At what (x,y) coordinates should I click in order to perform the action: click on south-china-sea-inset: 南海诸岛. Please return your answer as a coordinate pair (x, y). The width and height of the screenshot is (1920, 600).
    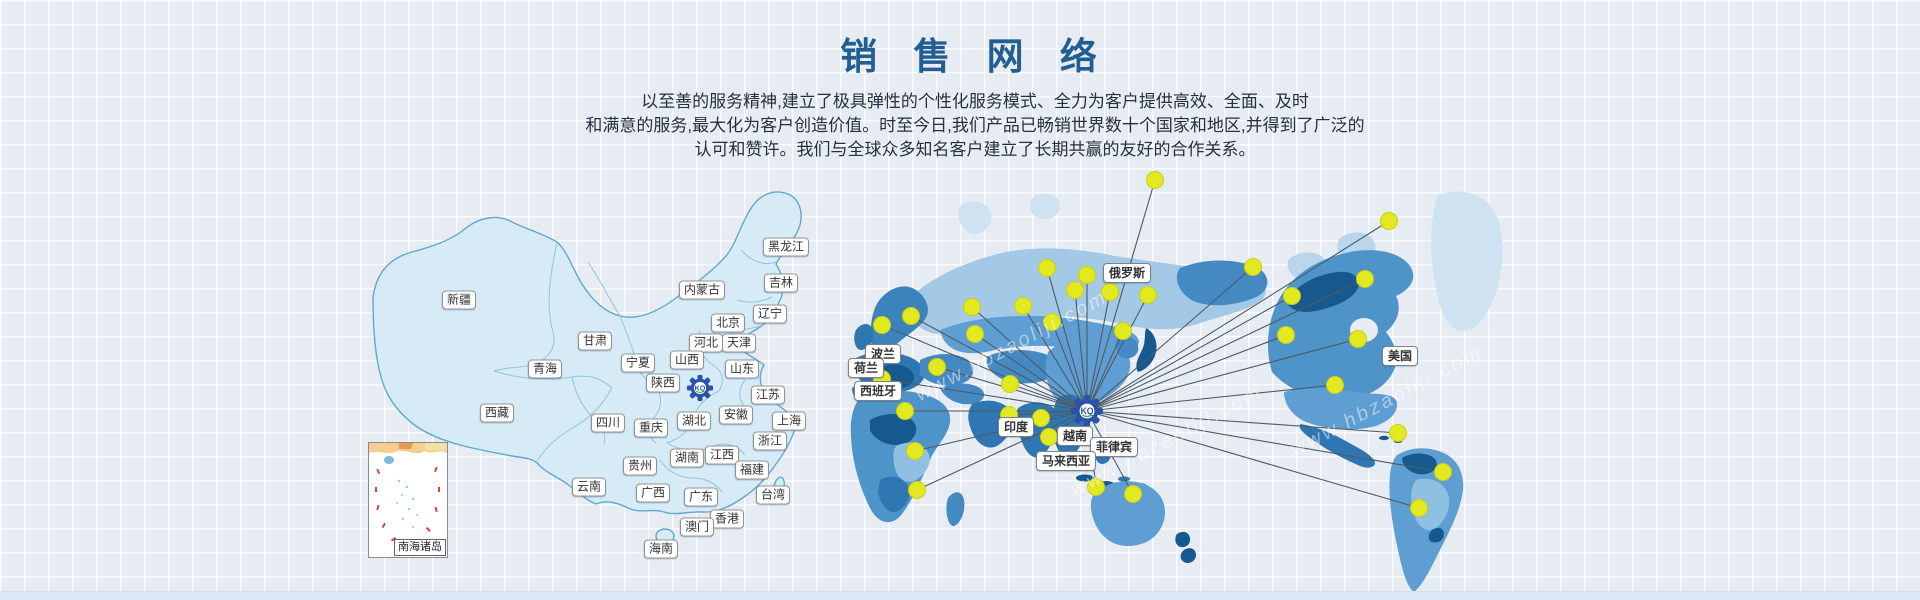
    Looking at the image, I should click on (408, 500).